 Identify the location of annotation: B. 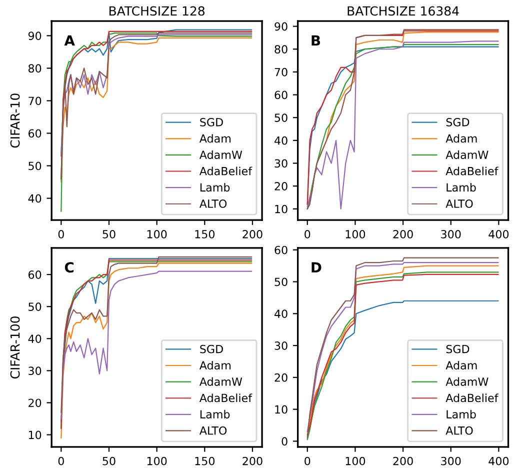
(316, 40).